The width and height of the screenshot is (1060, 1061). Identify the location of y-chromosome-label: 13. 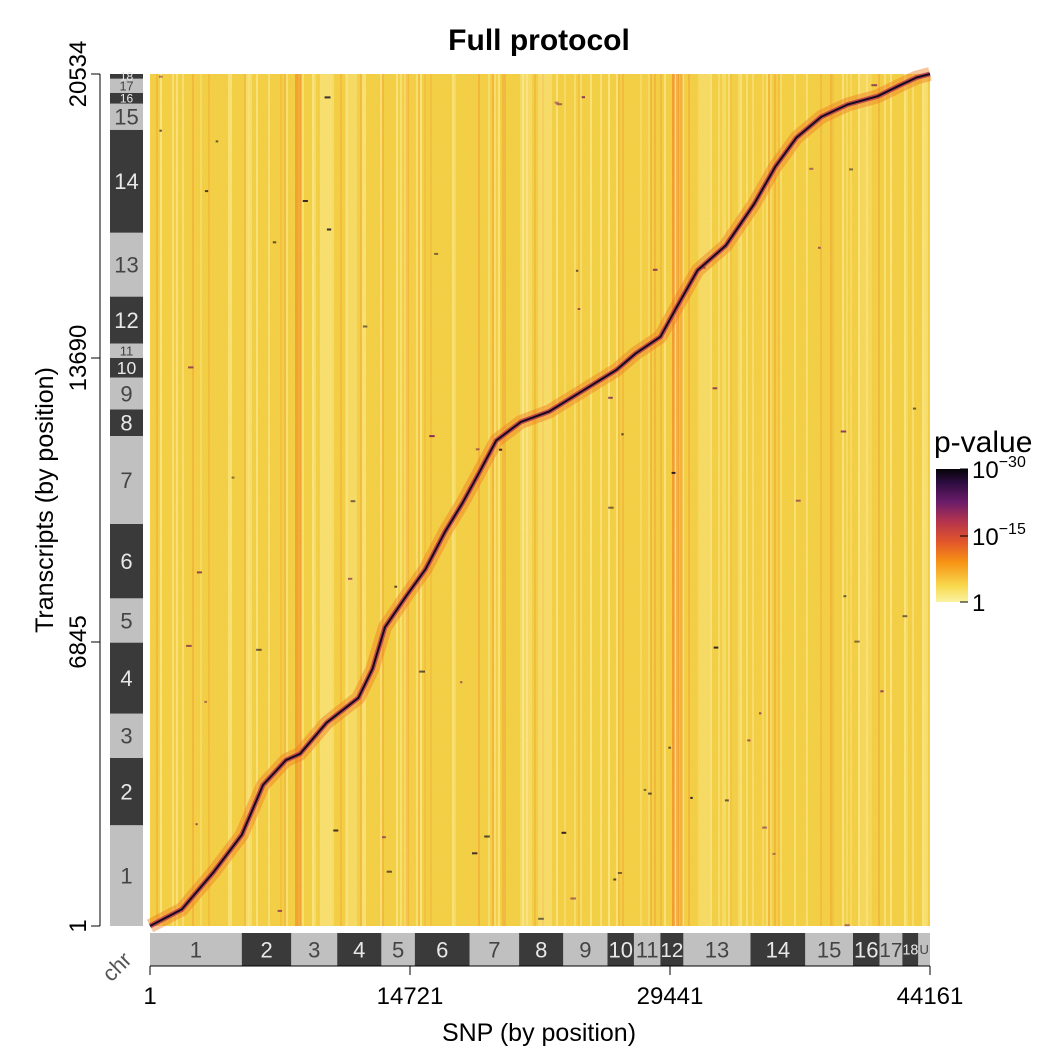
(126, 265).